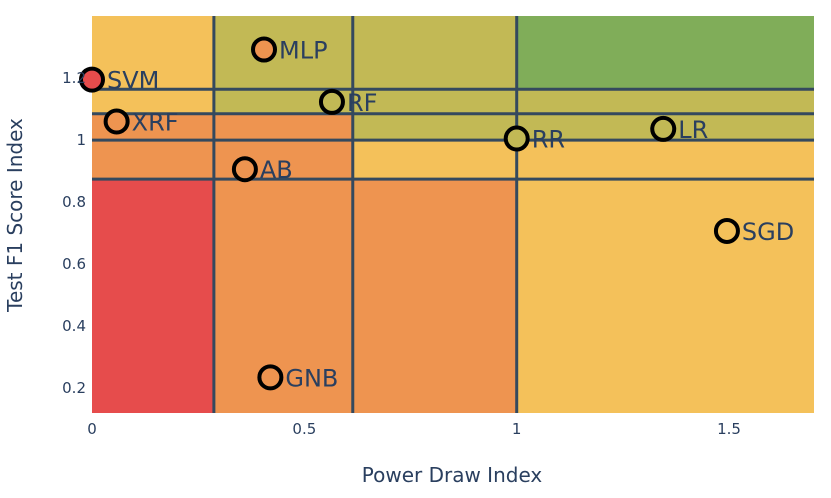 The height and width of the screenshot is (498, 831). What do you see at coordinates (92, 79) in the screenshot?
I see `point-svm` at bounding box center [92, 79].